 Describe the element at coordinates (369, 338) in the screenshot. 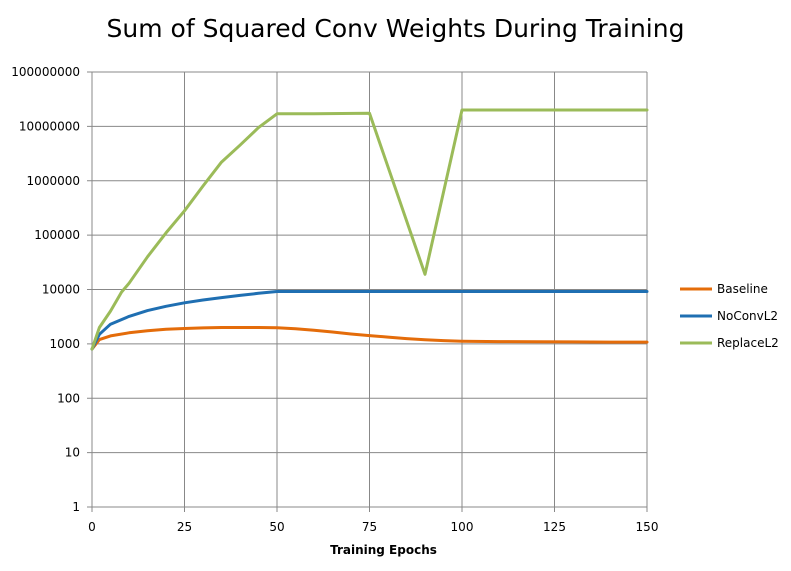

I see `series-line-baseline` at that location.